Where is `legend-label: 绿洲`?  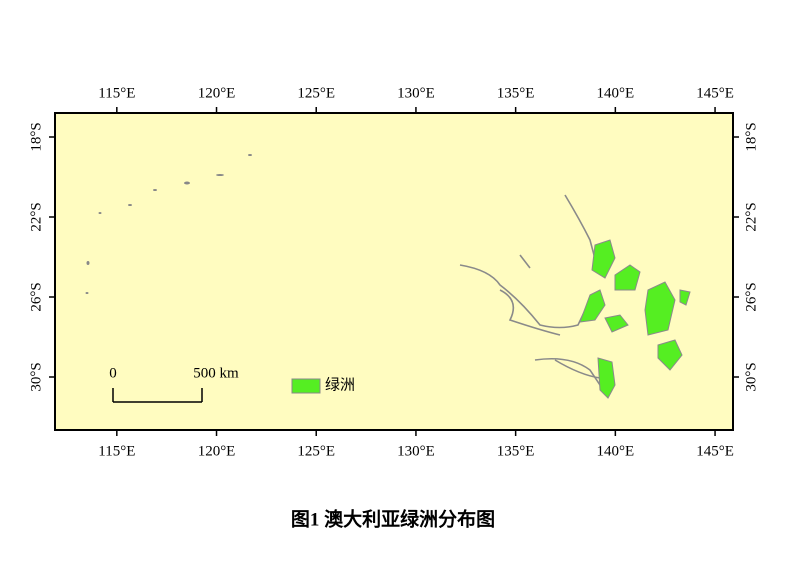
legend-label: 绿洲 is located at coordinates (340, 384).